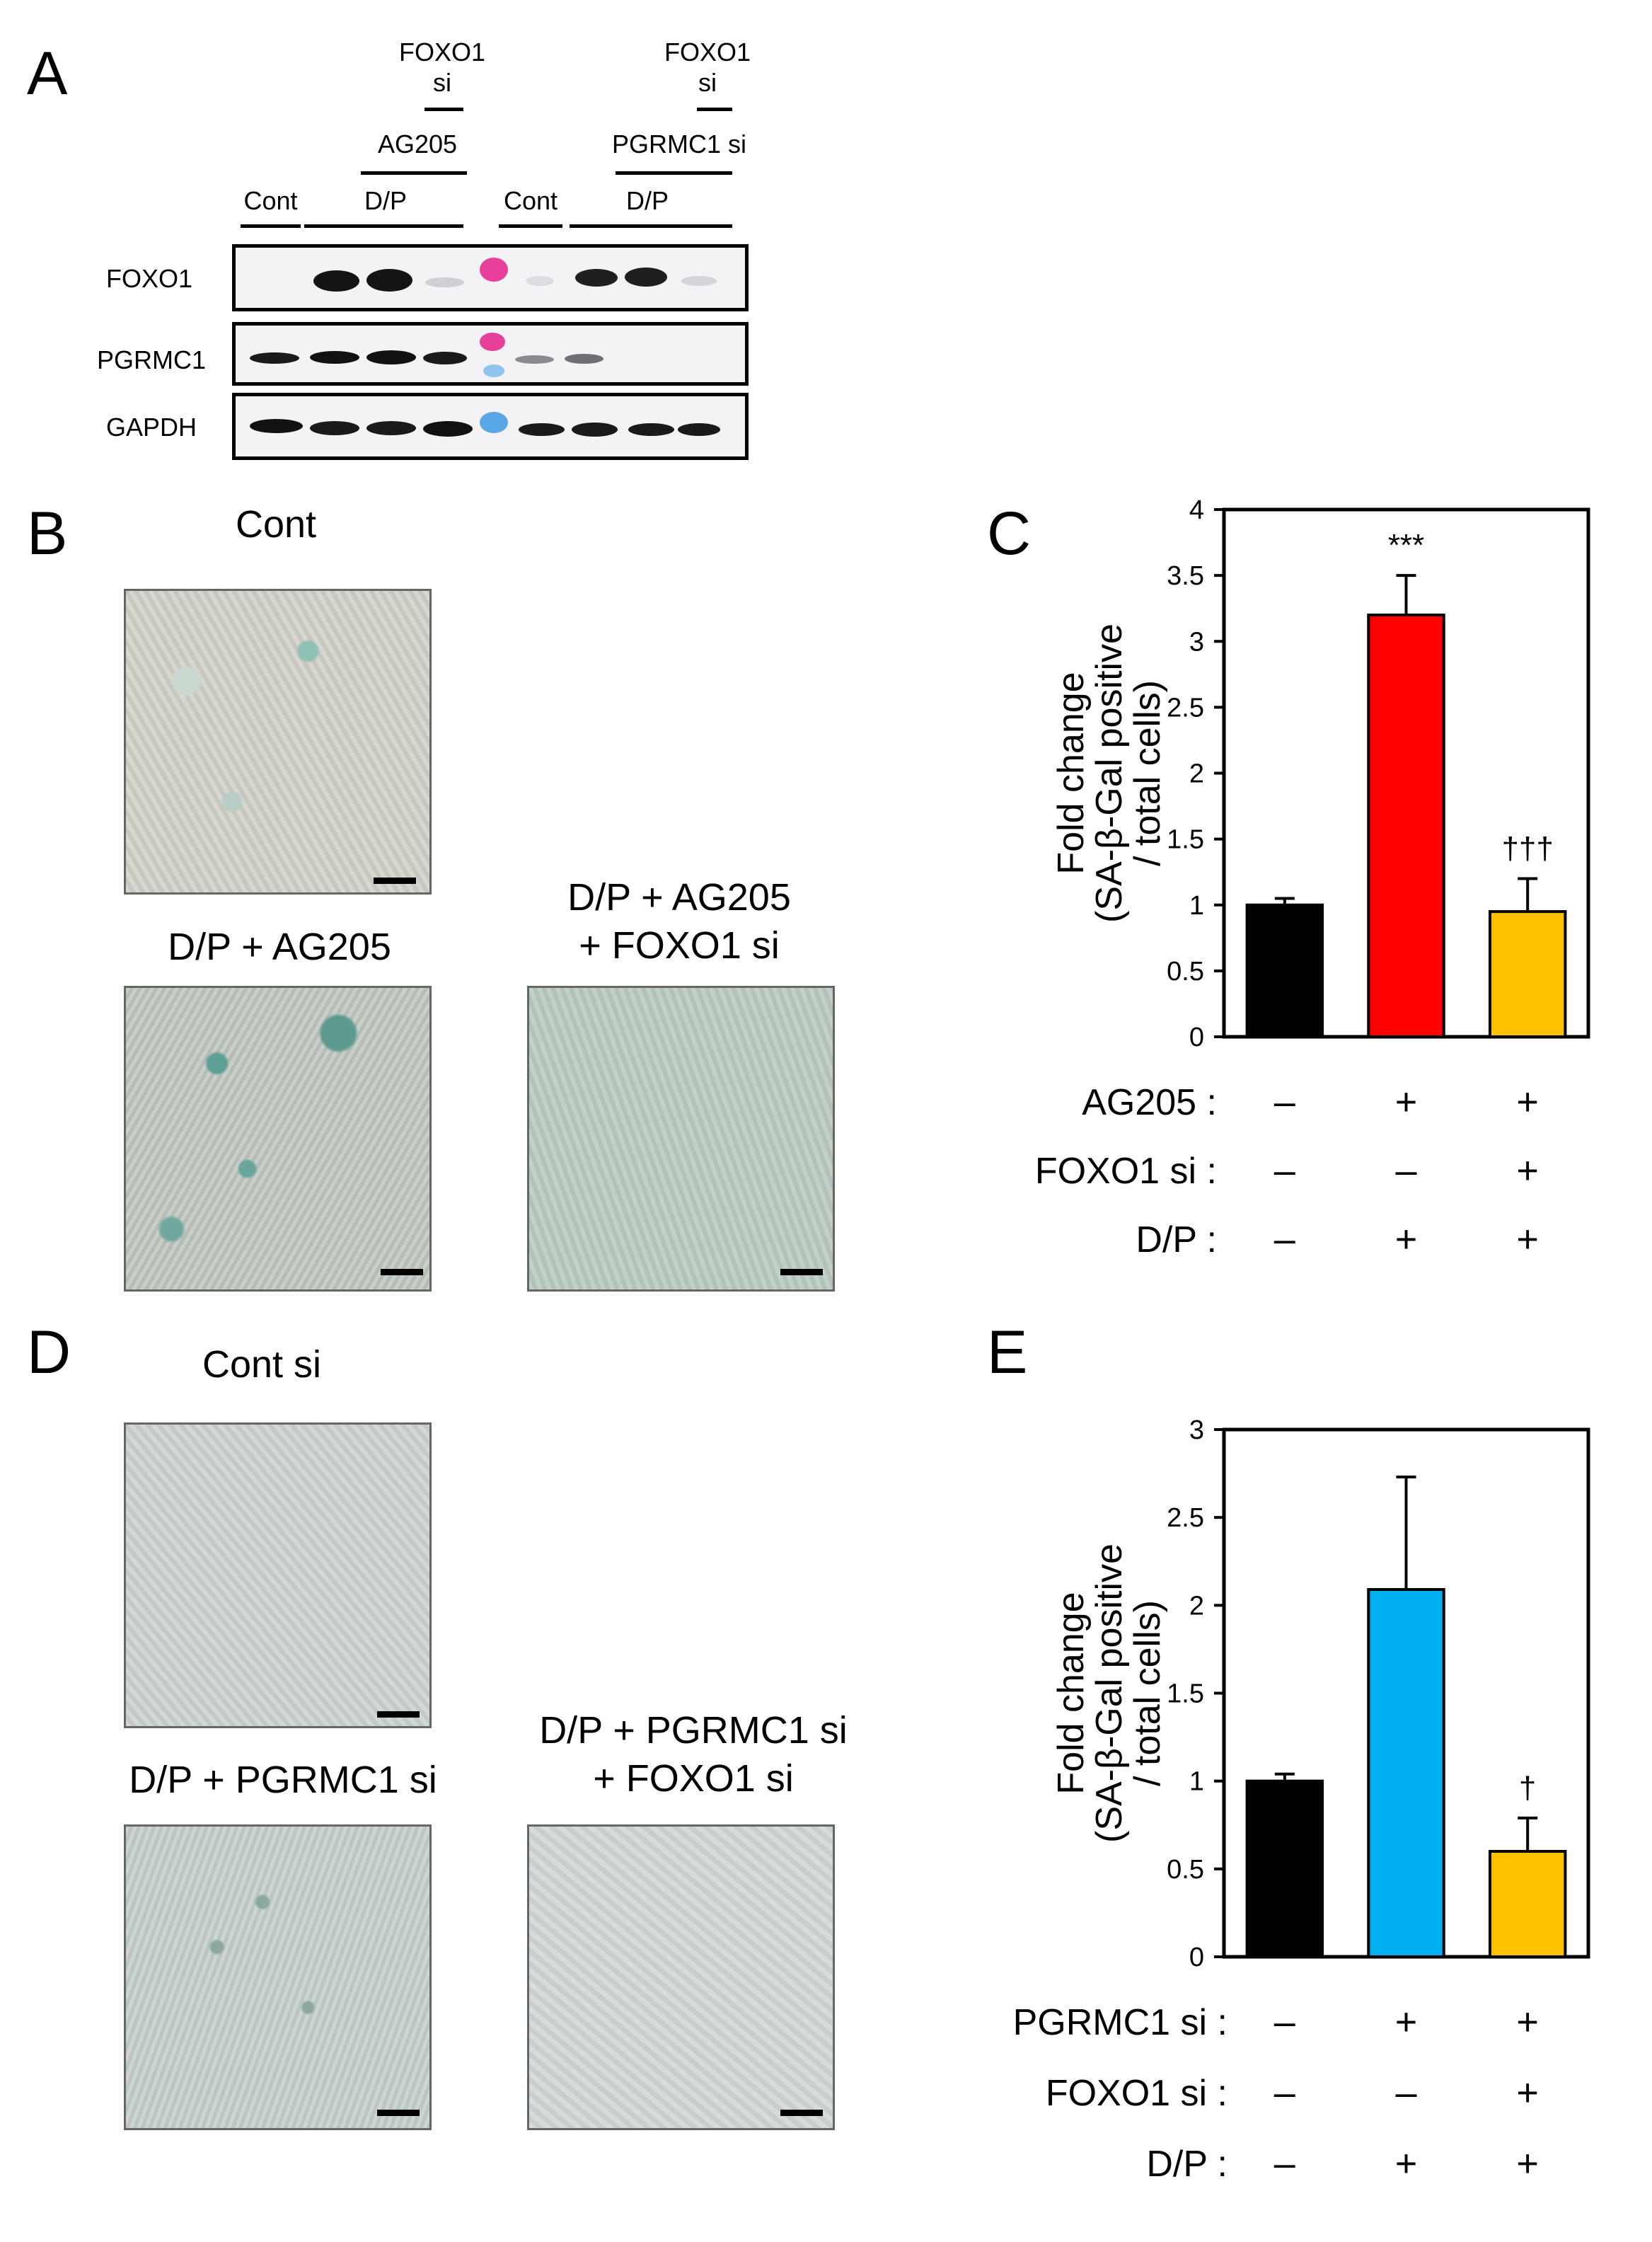 The image size is (1652, 2242). I want to click on panel-letter-b: B, so click(47, 534).